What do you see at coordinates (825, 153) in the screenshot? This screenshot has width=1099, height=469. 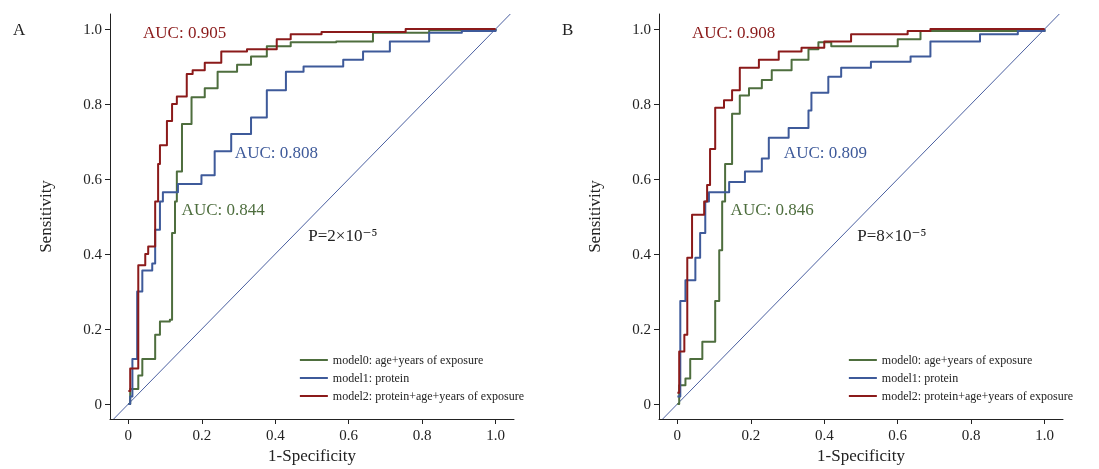 I see `annotation: AUC: 0.809` at bounding box center [825, 153].